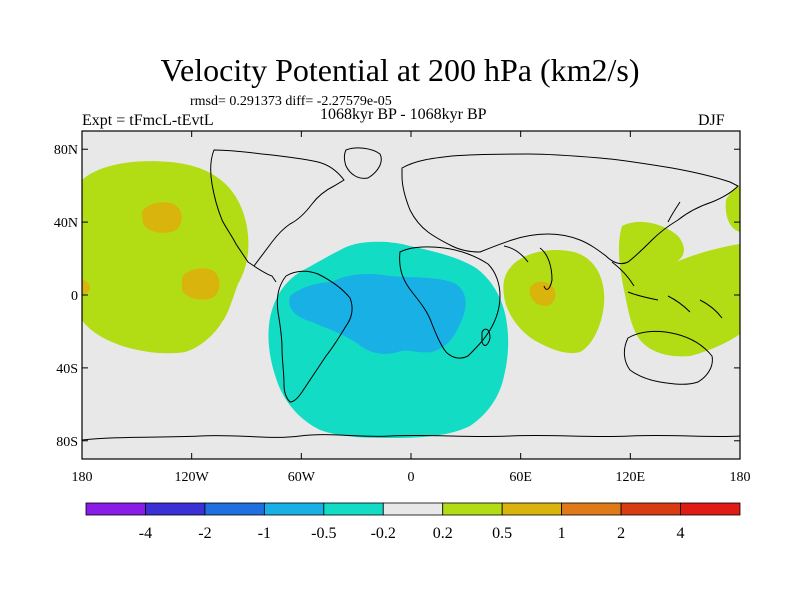 This screenshot has height=600, width=800. Describe the element at coordinates (732, 209) in the screenshot. I see `northwest-pacific-positive-region` at that location.